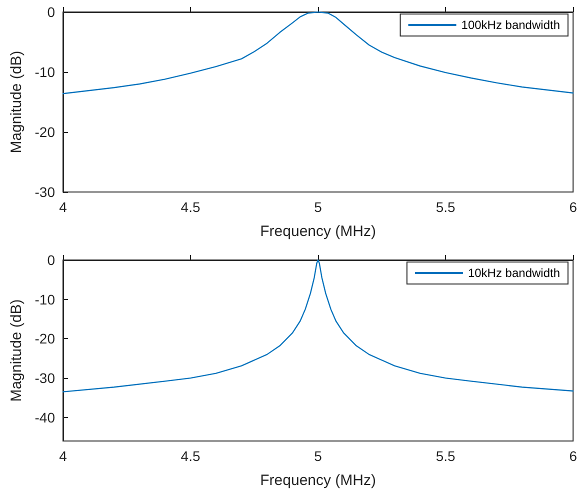  What do you see at coordinates (514, 273) in the screenshot?
I see `legend-label: 10kHz bandwidth` at bounding box center [514, 273].